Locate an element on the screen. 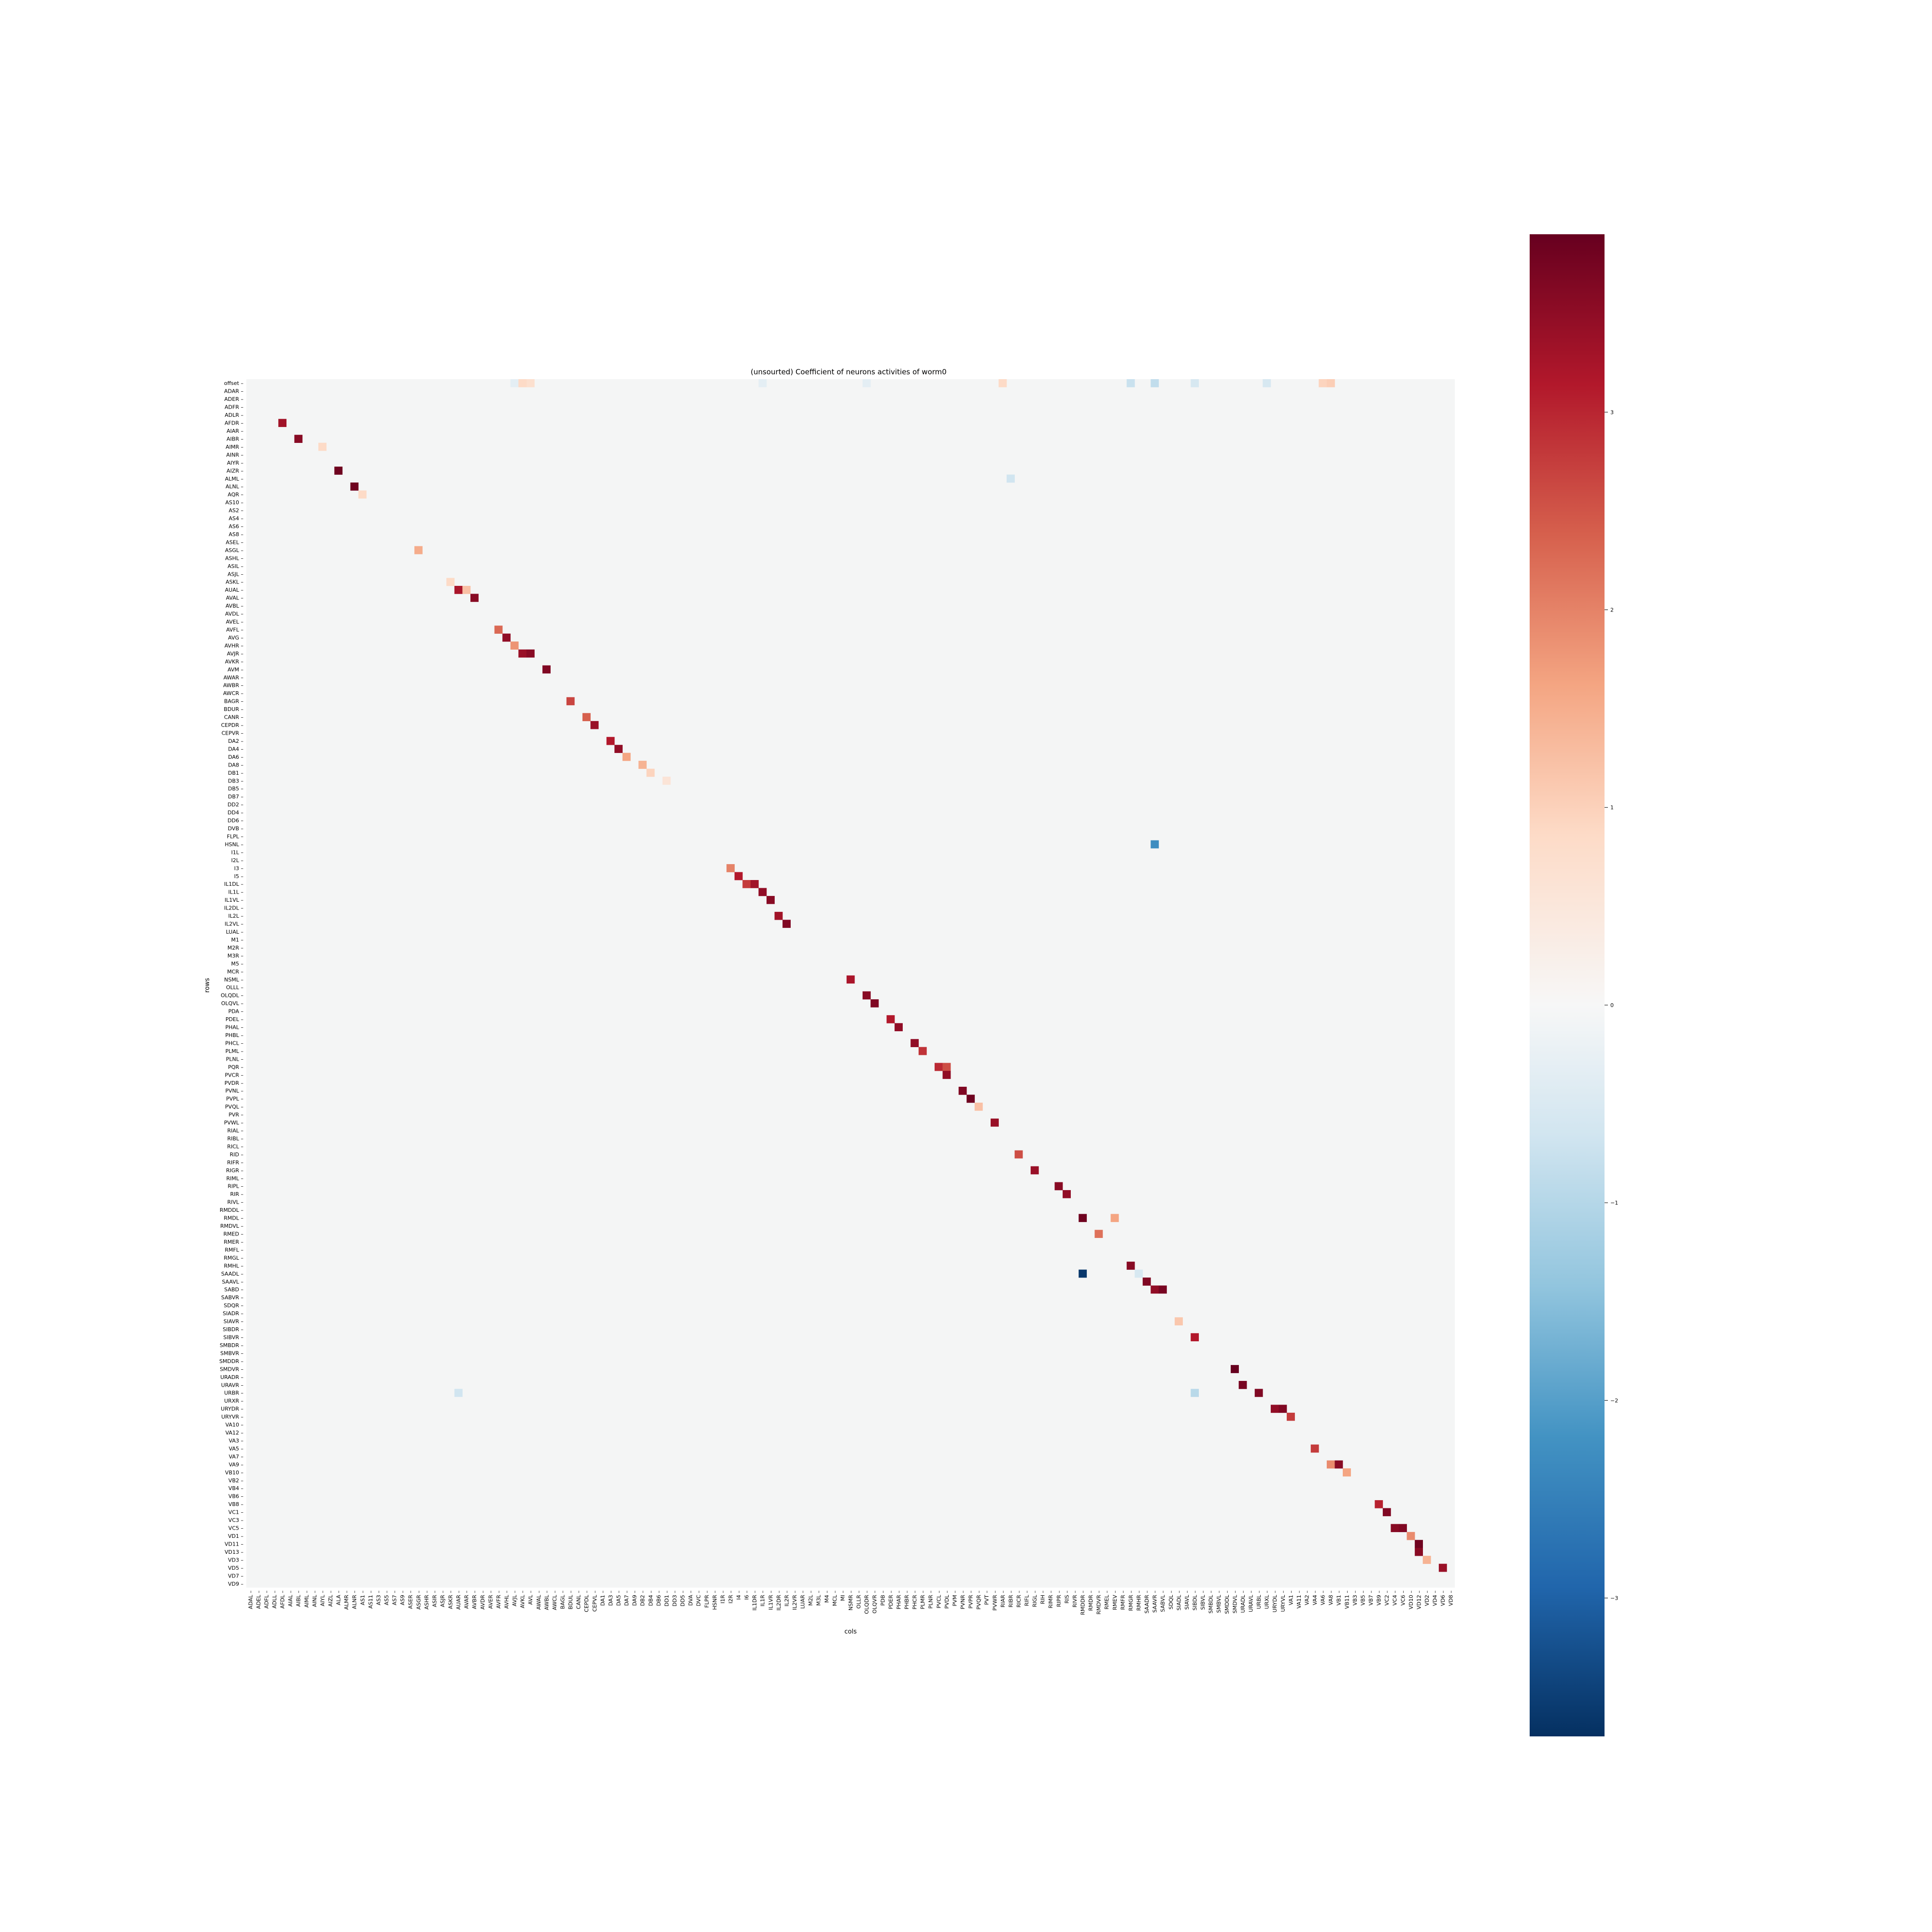 This screenshot has width=1932, height=1932. x-tick-label: PVCL – is located at coordinates (939, 1599).